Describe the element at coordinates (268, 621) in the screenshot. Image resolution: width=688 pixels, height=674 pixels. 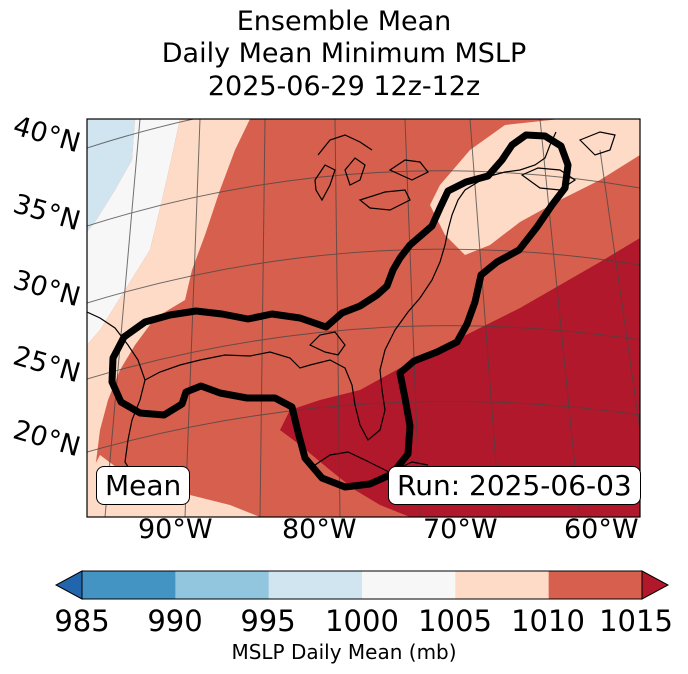
I see `colorbar-tick-995: 995` at that location.